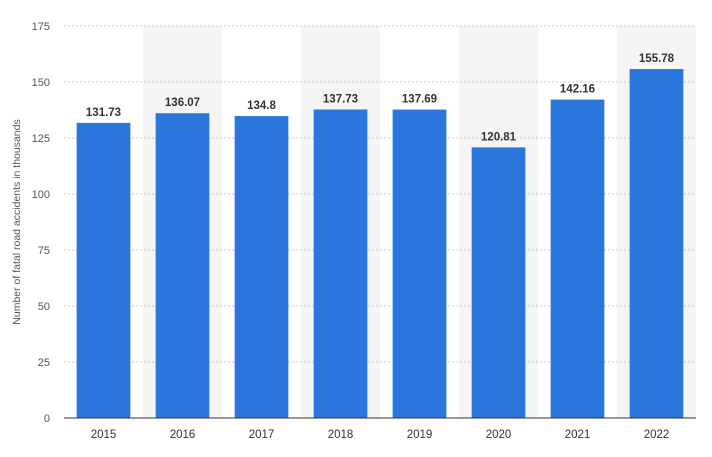  I want to click on data-label: 155.78, so click(657, 59).